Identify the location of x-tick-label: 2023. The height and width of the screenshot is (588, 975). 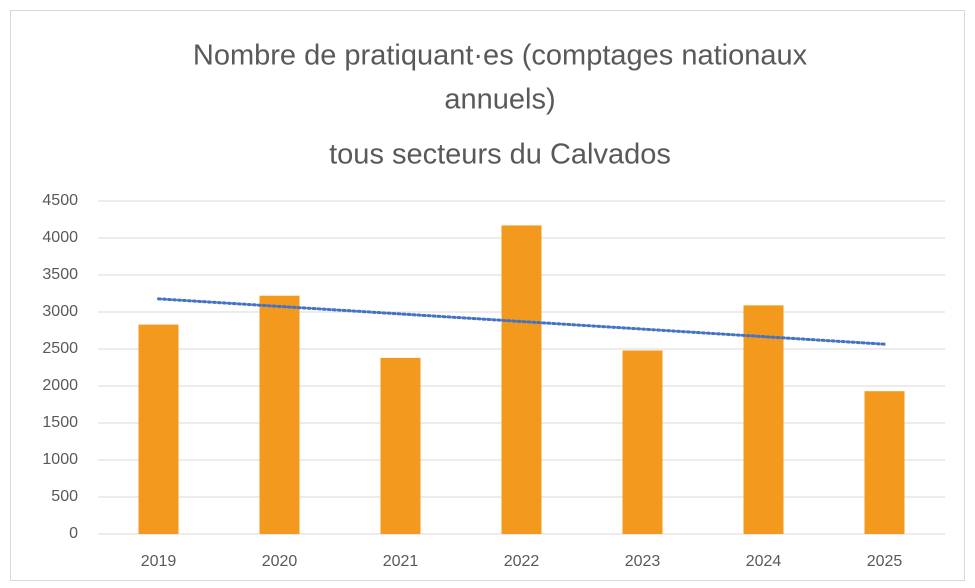
(643, 561).